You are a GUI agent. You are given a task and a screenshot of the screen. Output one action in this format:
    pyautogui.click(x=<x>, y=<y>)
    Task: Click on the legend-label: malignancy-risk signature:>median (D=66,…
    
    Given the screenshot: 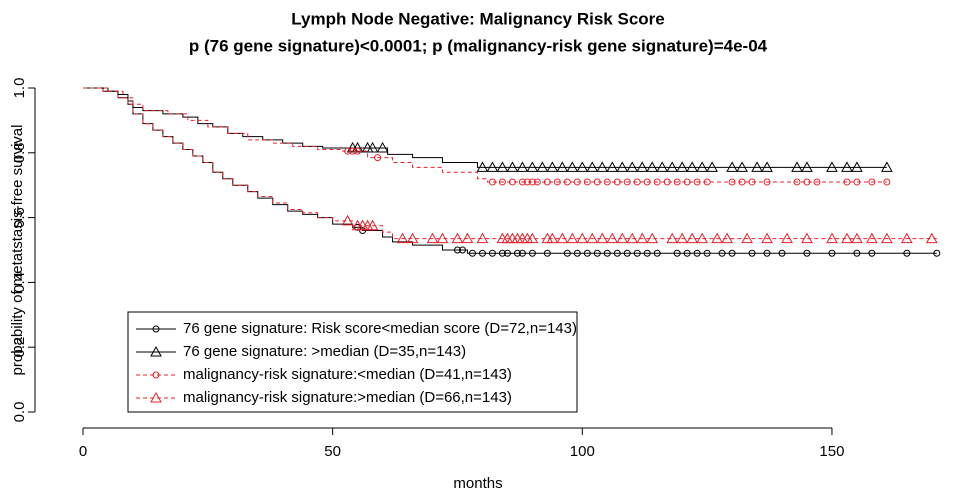 What is the action you would take?
    pyautogui.click(x=347, y=397)
    